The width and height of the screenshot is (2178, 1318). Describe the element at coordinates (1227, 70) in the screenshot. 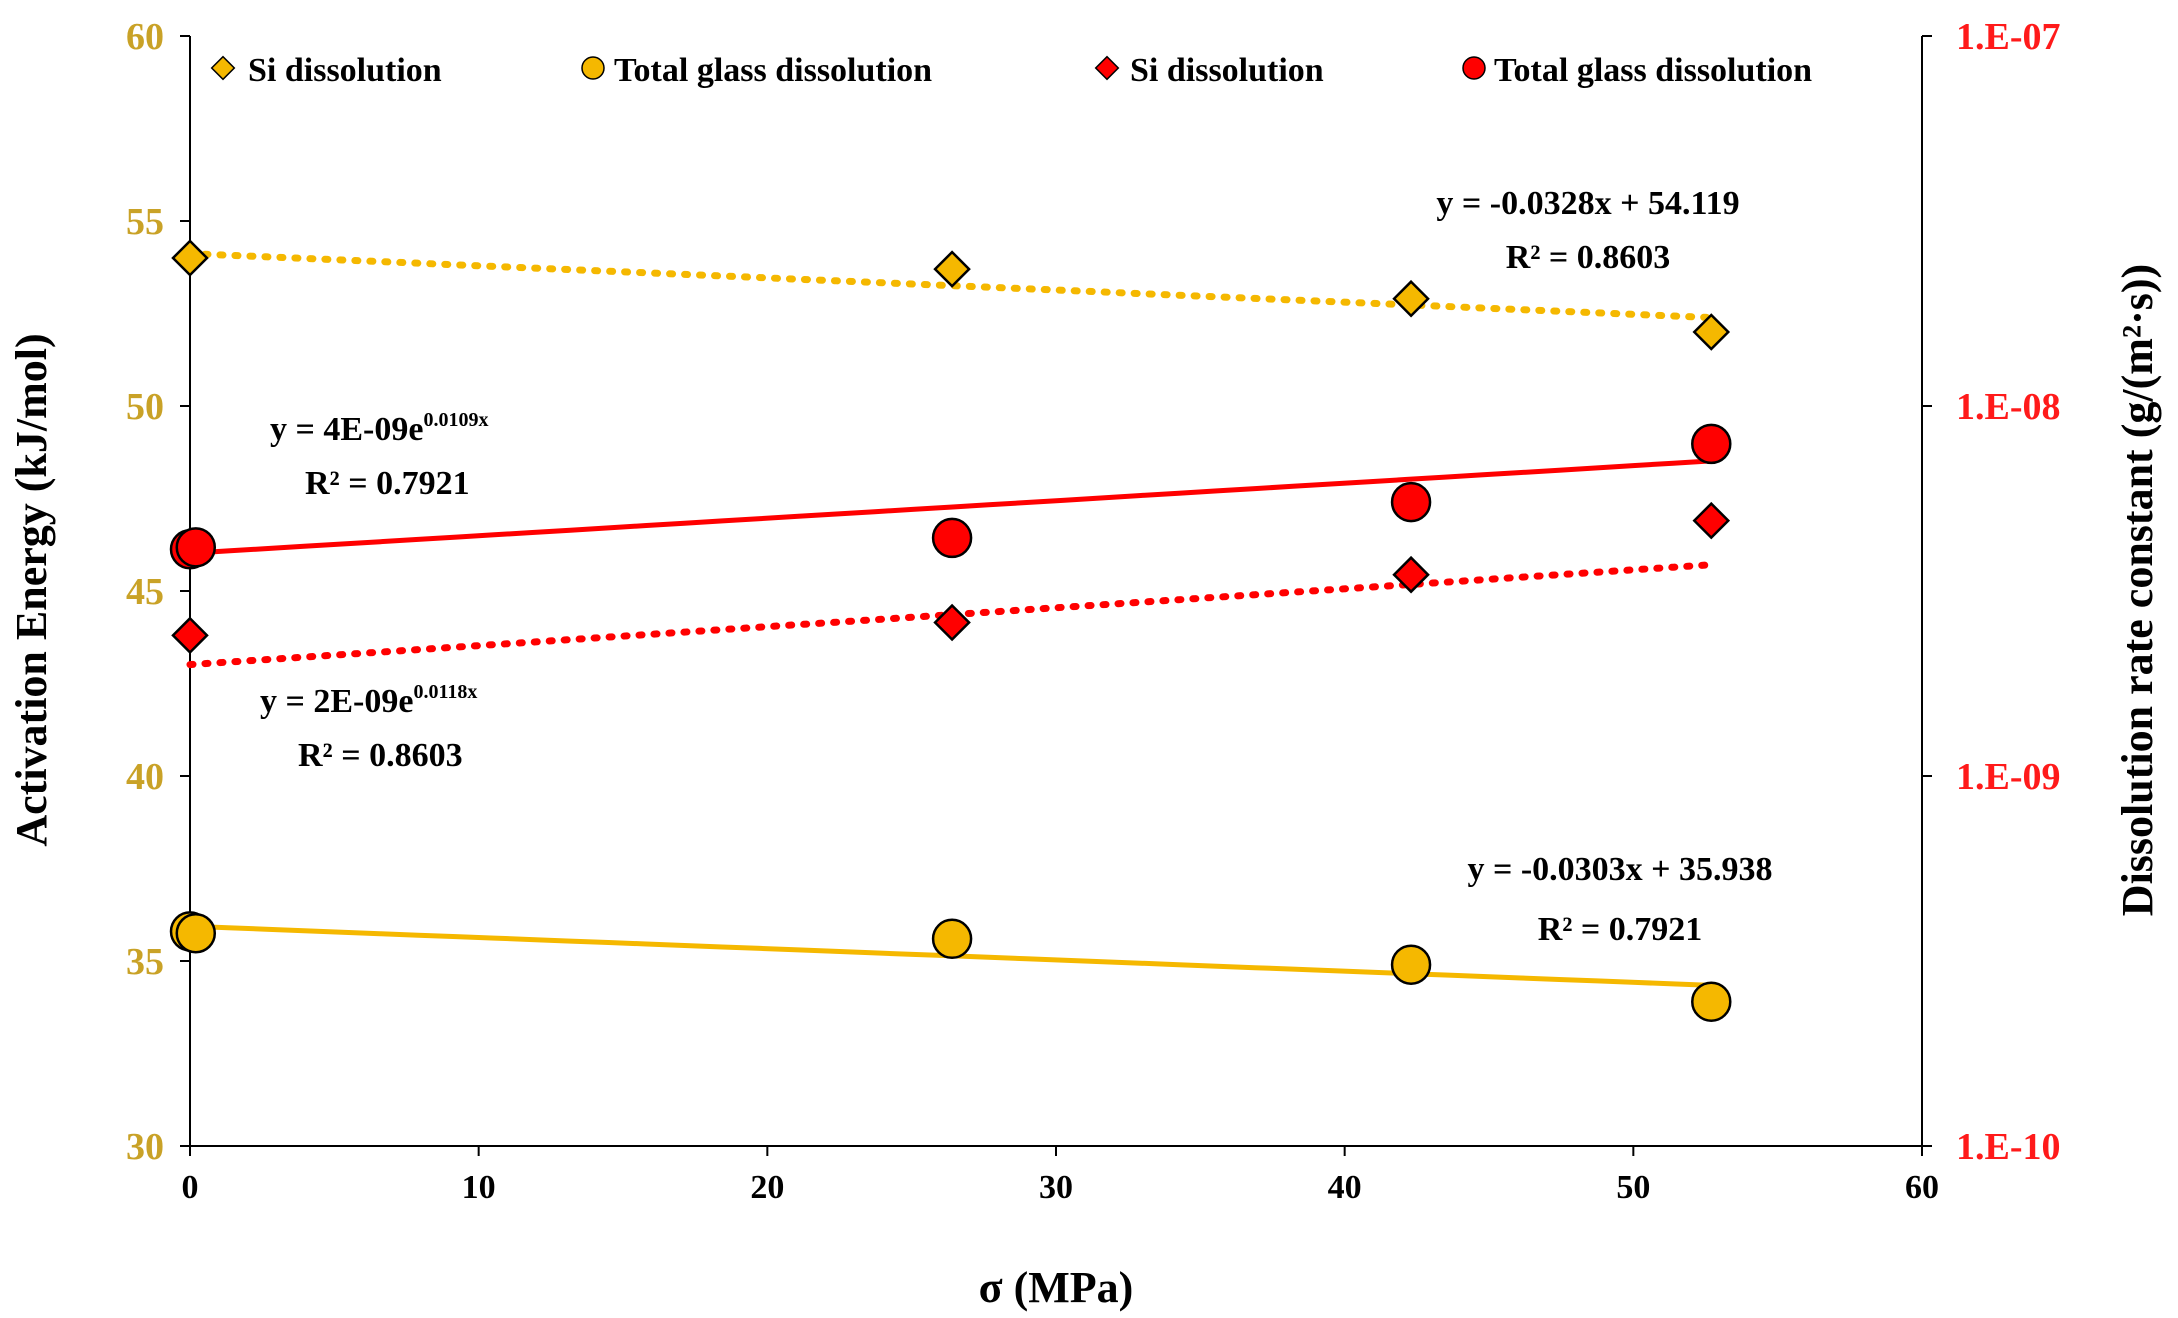

I see `legend-label-si-red: Si dissolution` at that location.